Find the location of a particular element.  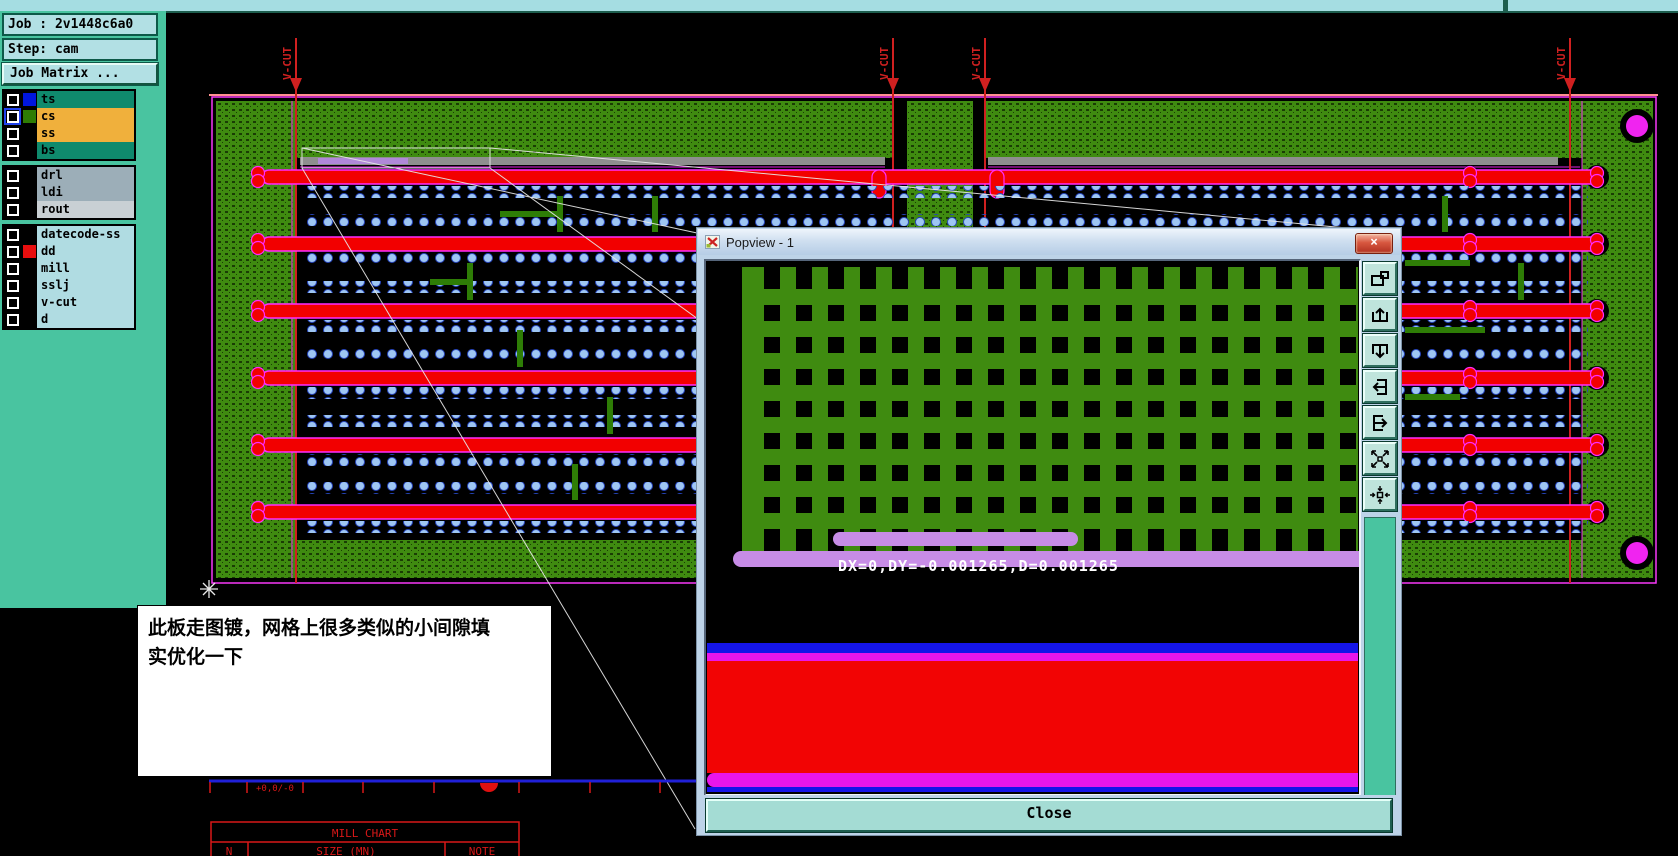

step-name-text: Step: cam is located at coordinates (43, 49).